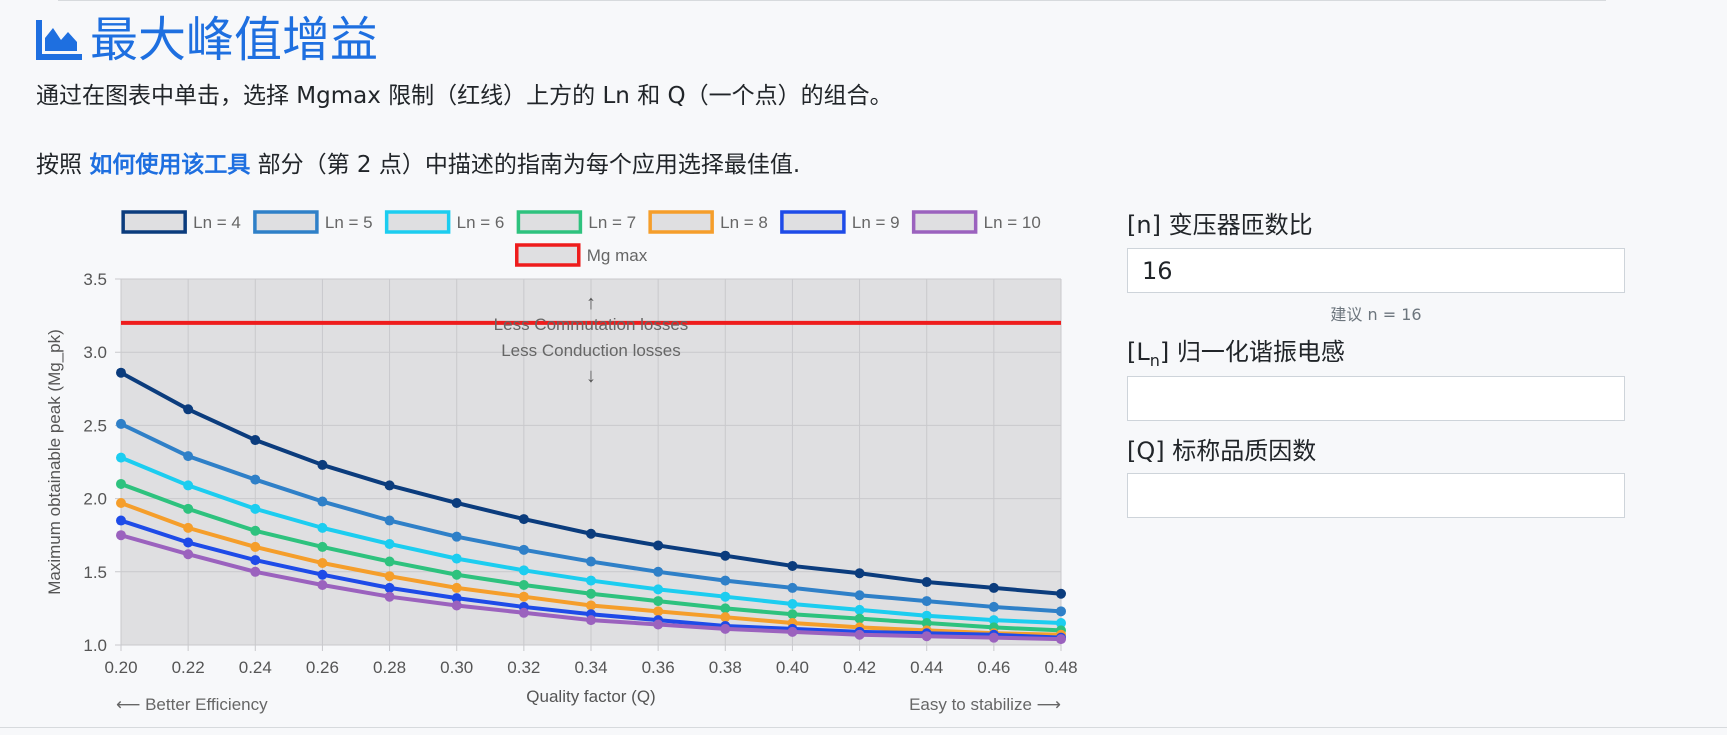 Image resolution: width=1727 pixels, height=735 pixels. Describe the element at coordinates (617, 255) in the screenshot. I see `legend-label: Mg max` at that location.